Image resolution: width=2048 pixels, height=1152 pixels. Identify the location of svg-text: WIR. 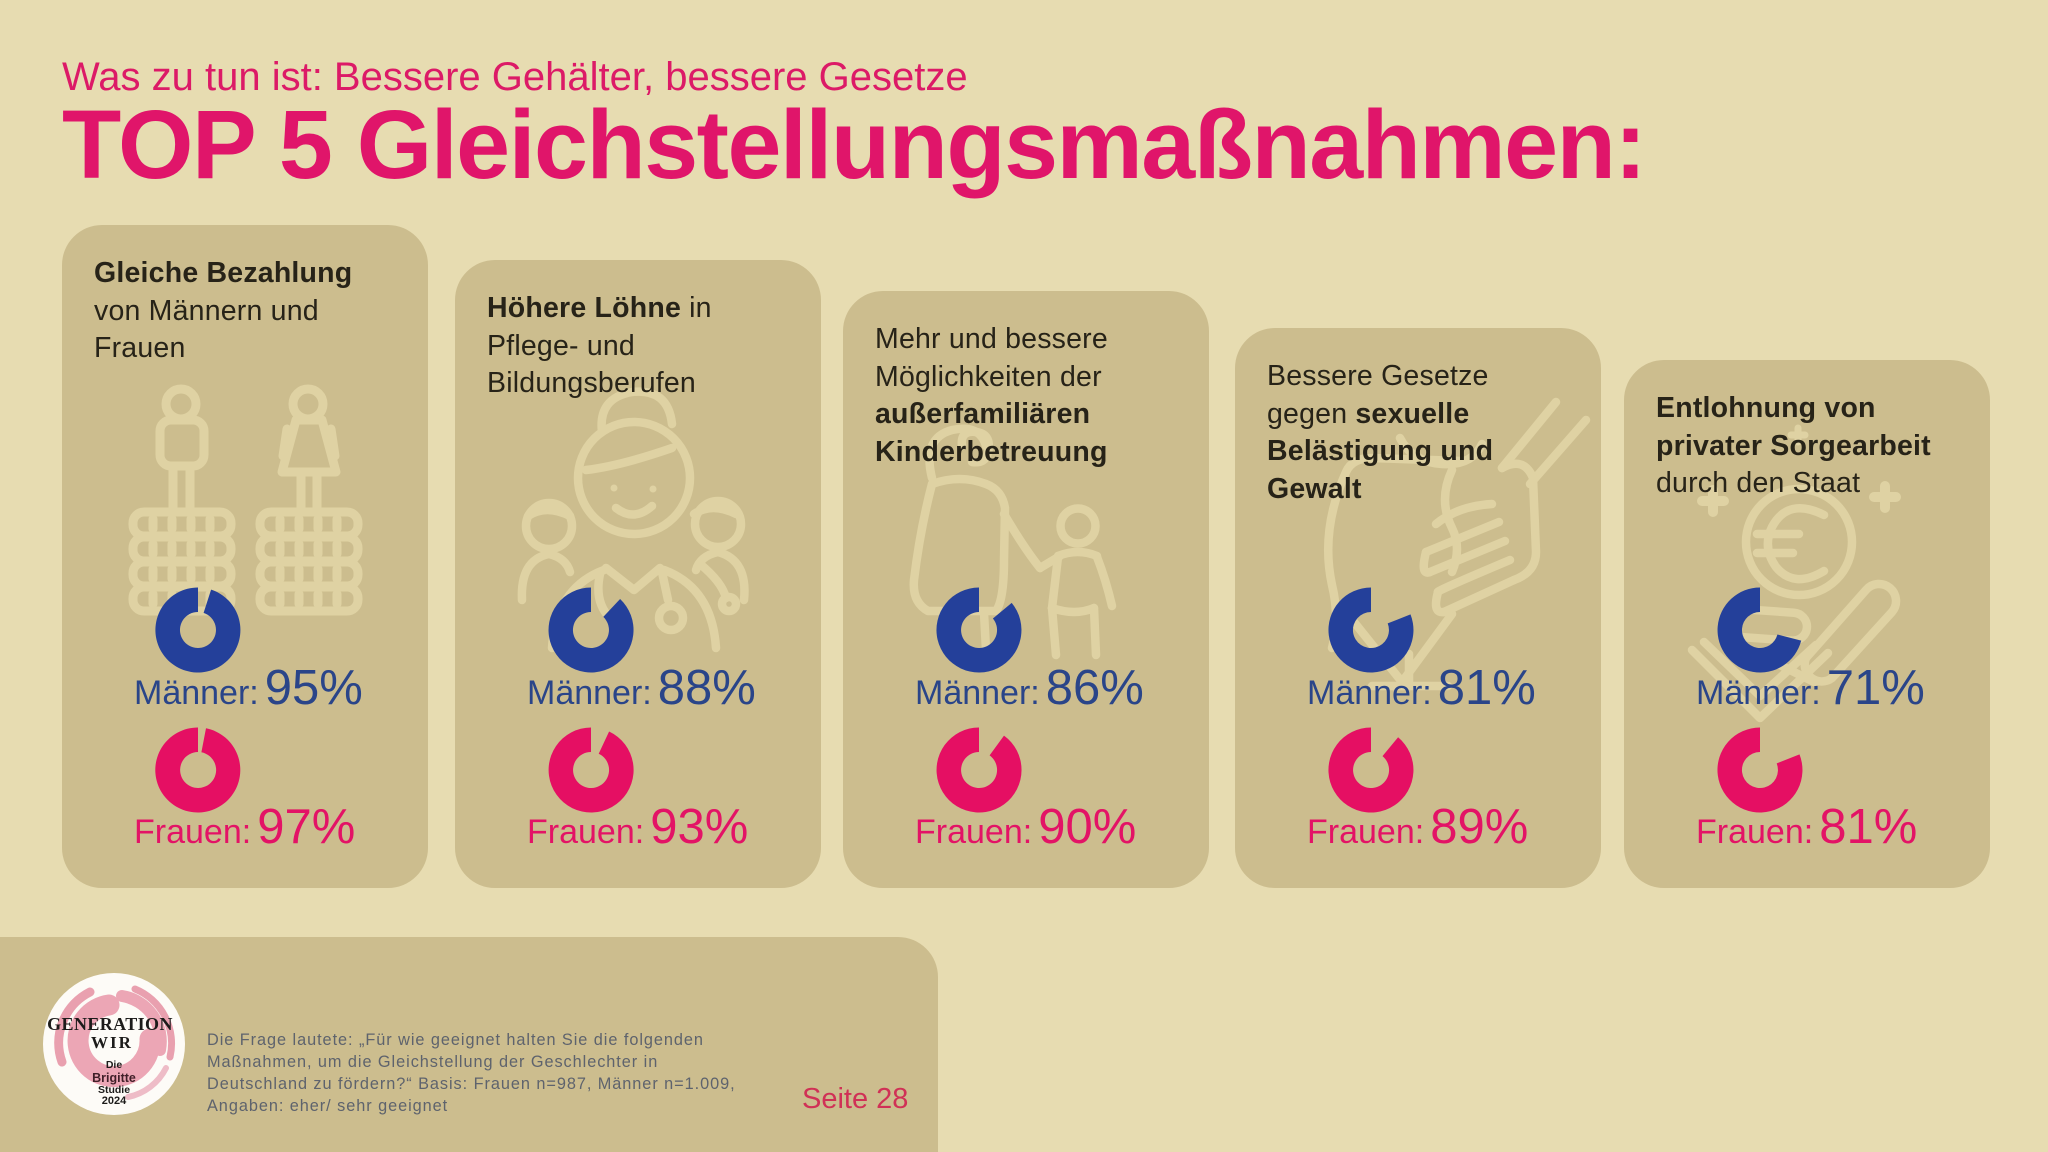
(112, 1042).